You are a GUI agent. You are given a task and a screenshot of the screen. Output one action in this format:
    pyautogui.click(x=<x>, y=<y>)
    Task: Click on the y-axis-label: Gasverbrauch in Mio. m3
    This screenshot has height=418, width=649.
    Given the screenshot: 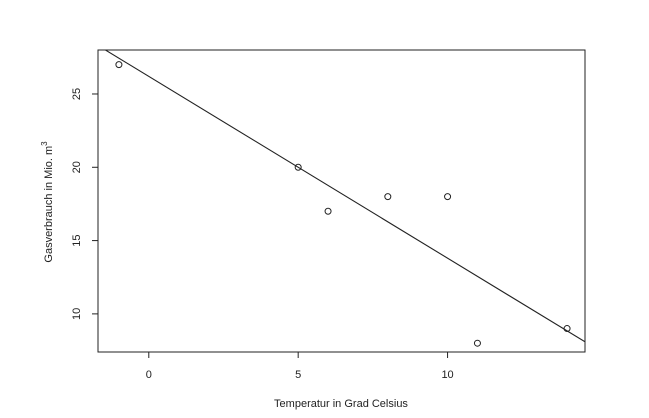 What is the action you would take?
    pyautogui.click(x=47, y=202)
    